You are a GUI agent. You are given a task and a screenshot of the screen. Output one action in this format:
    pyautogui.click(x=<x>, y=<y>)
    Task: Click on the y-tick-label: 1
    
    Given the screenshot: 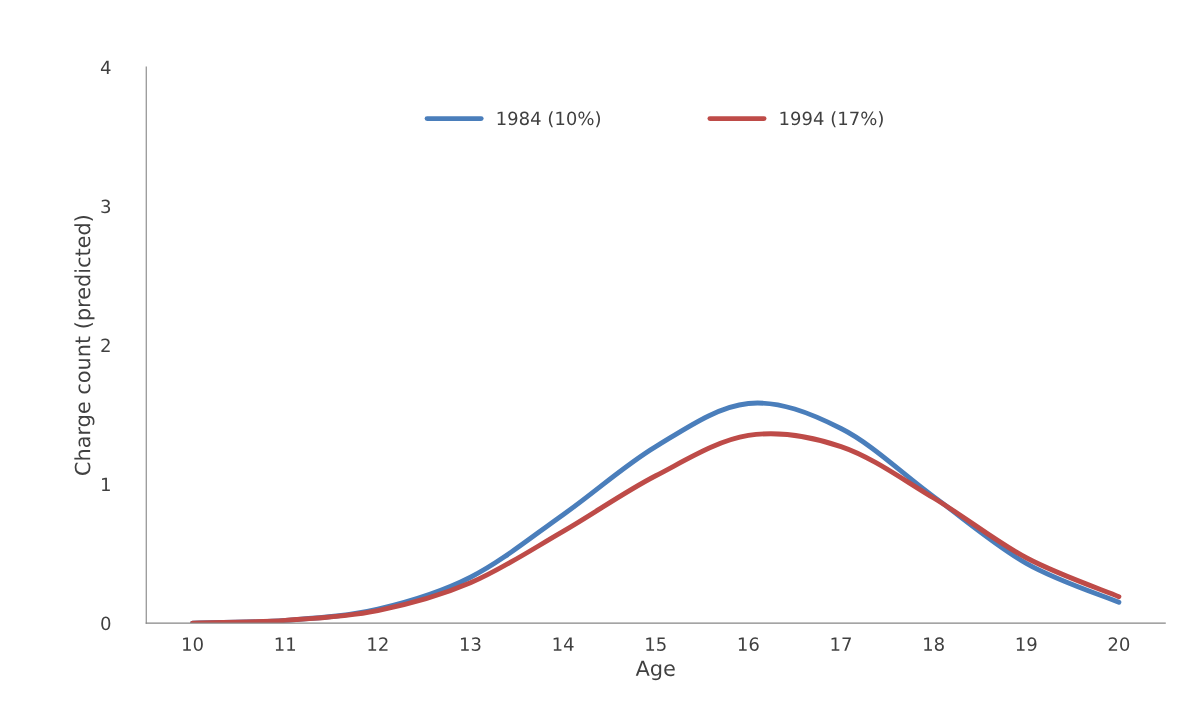 What is the action you would take?
    pyautogui.click(x=106, y=484)
    